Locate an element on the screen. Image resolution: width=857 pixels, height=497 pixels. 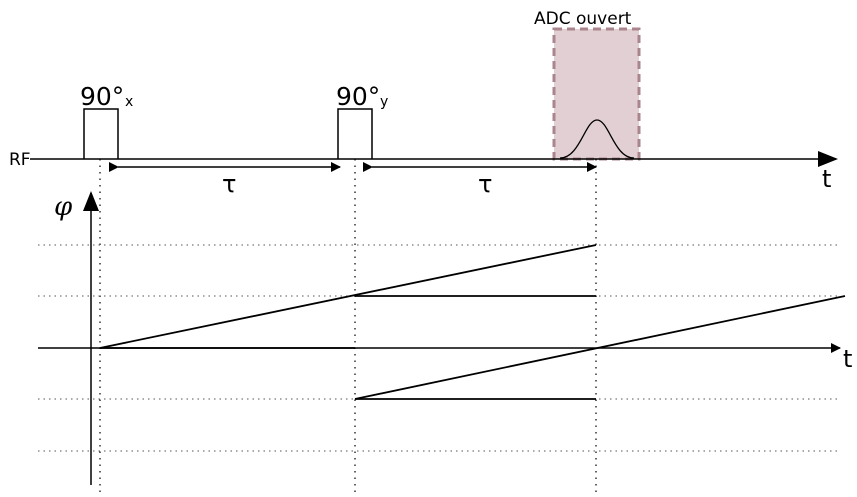
pulse-90y-label: 90° is located at coordinates (358, 96).